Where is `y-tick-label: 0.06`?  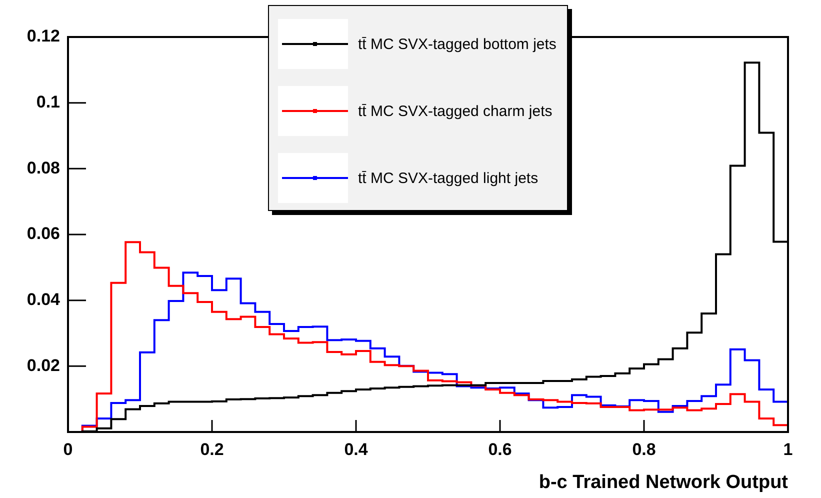 y-tick-label: 0.06 is located at coordinates (43, 234).